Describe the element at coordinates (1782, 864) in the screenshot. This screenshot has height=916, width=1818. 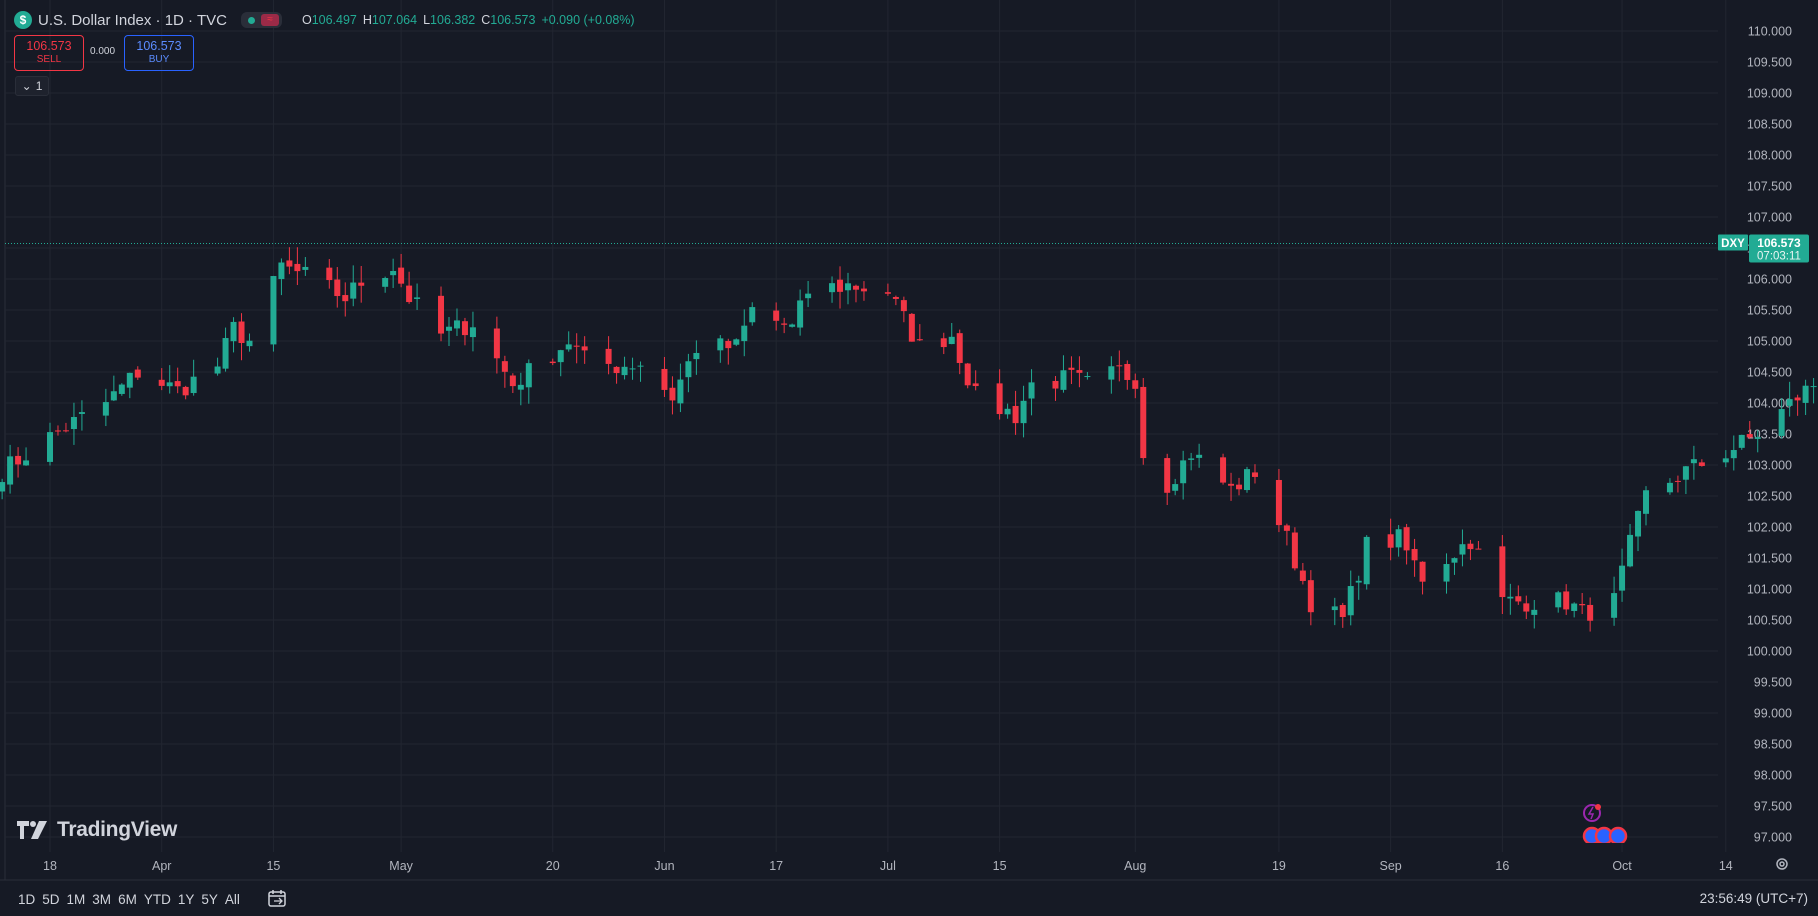
I see `settings-gear-icon` at that location.